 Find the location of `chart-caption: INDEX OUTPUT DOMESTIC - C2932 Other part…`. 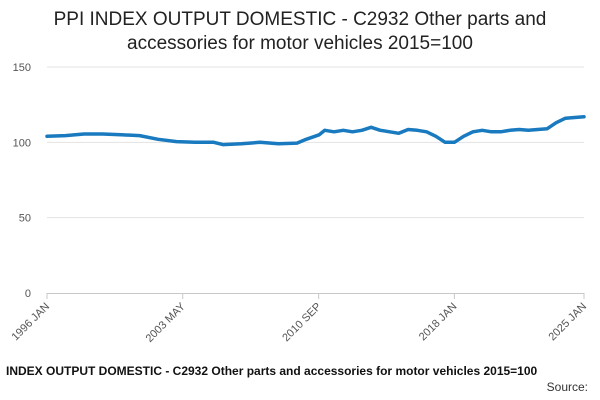

chart-caption: INDEX OUTPUT DOMESTIC - C2932 Other part… is located at coordinates (272, 371).